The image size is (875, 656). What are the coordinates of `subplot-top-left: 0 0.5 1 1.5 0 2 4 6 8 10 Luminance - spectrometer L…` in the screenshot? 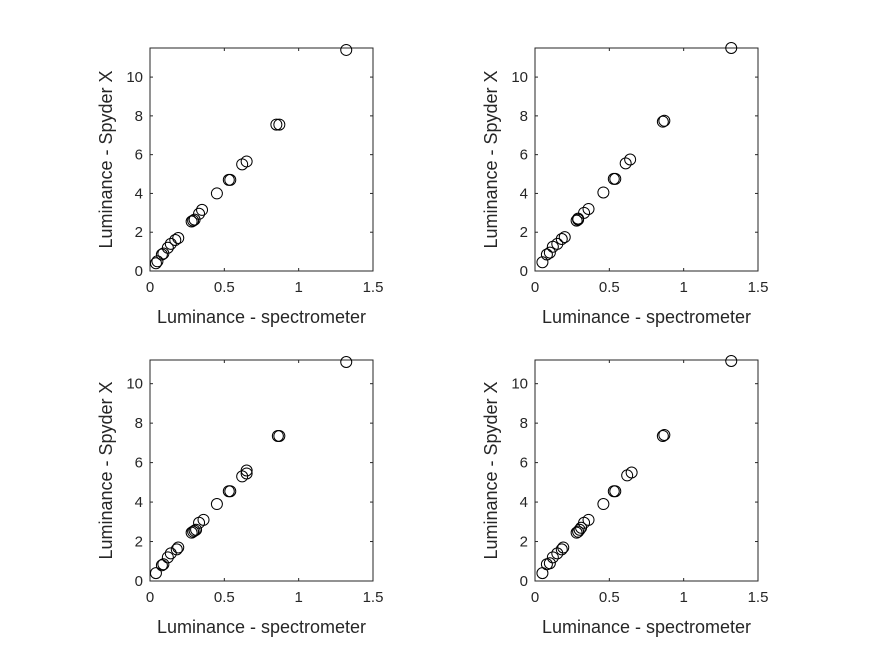 It's located at (240, 185).